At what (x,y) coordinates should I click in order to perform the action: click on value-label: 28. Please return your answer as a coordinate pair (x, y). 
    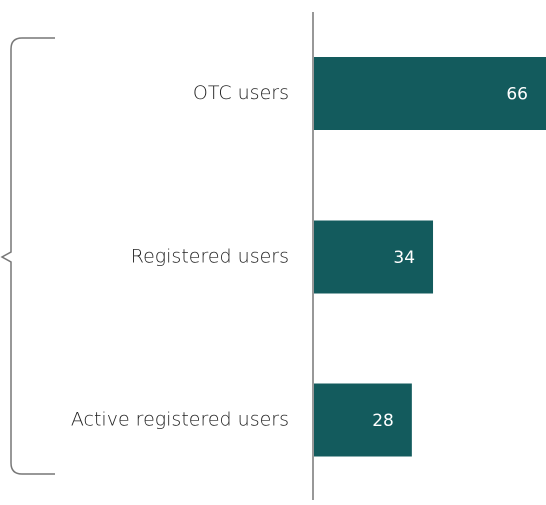
    Looking at the image, I should click on (383, 421).